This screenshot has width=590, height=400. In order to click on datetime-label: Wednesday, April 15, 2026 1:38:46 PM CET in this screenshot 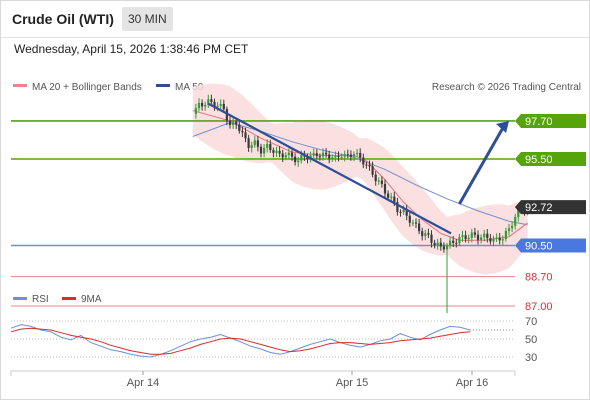, I will do `click(131, 49)`.